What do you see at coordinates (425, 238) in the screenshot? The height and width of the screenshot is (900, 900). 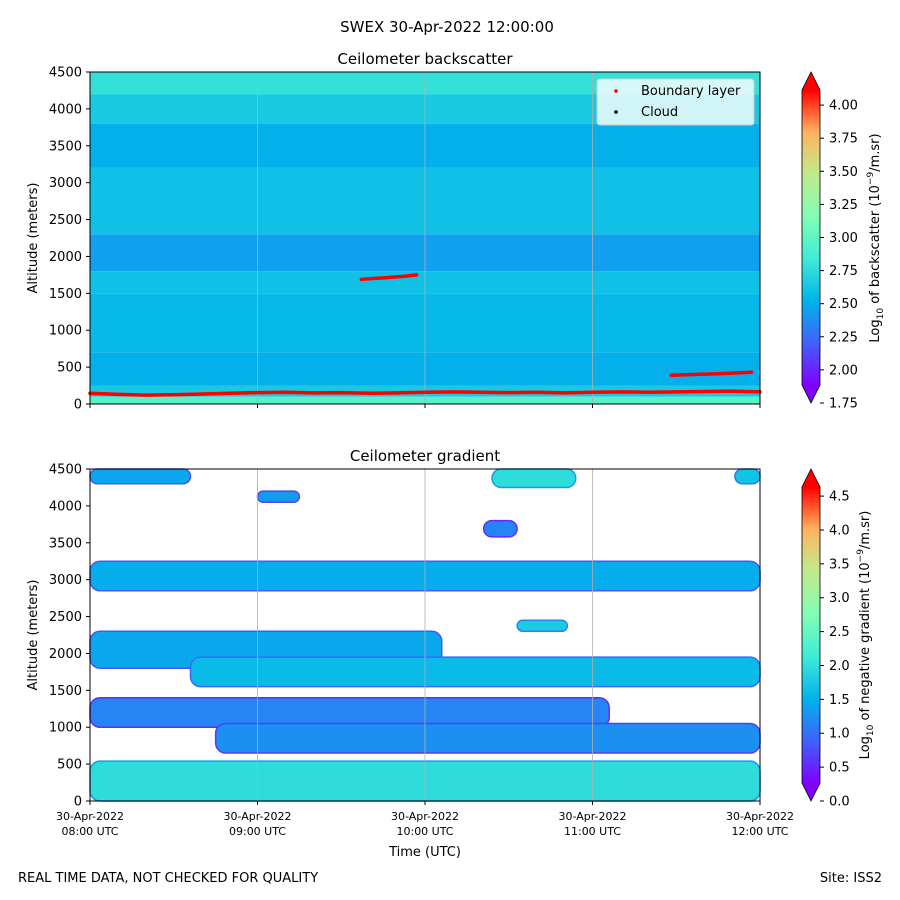 I see `backscatter-gridlines` at bounding box center [425, 238].